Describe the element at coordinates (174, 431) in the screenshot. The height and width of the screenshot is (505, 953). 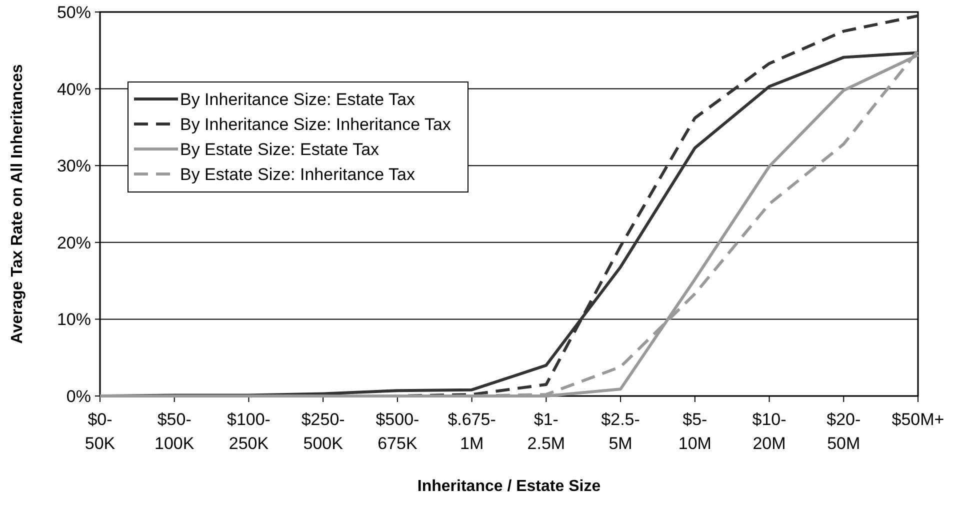
I see `x-tick-label: $50-100K` at that location.